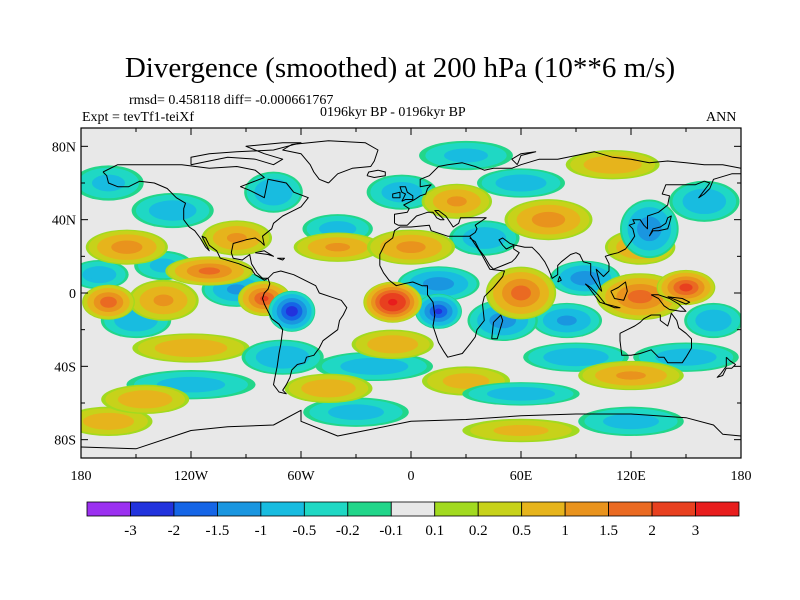 The image size is (800, 600). I want to click on colorbar-label: -1.5, so click(218, 531).